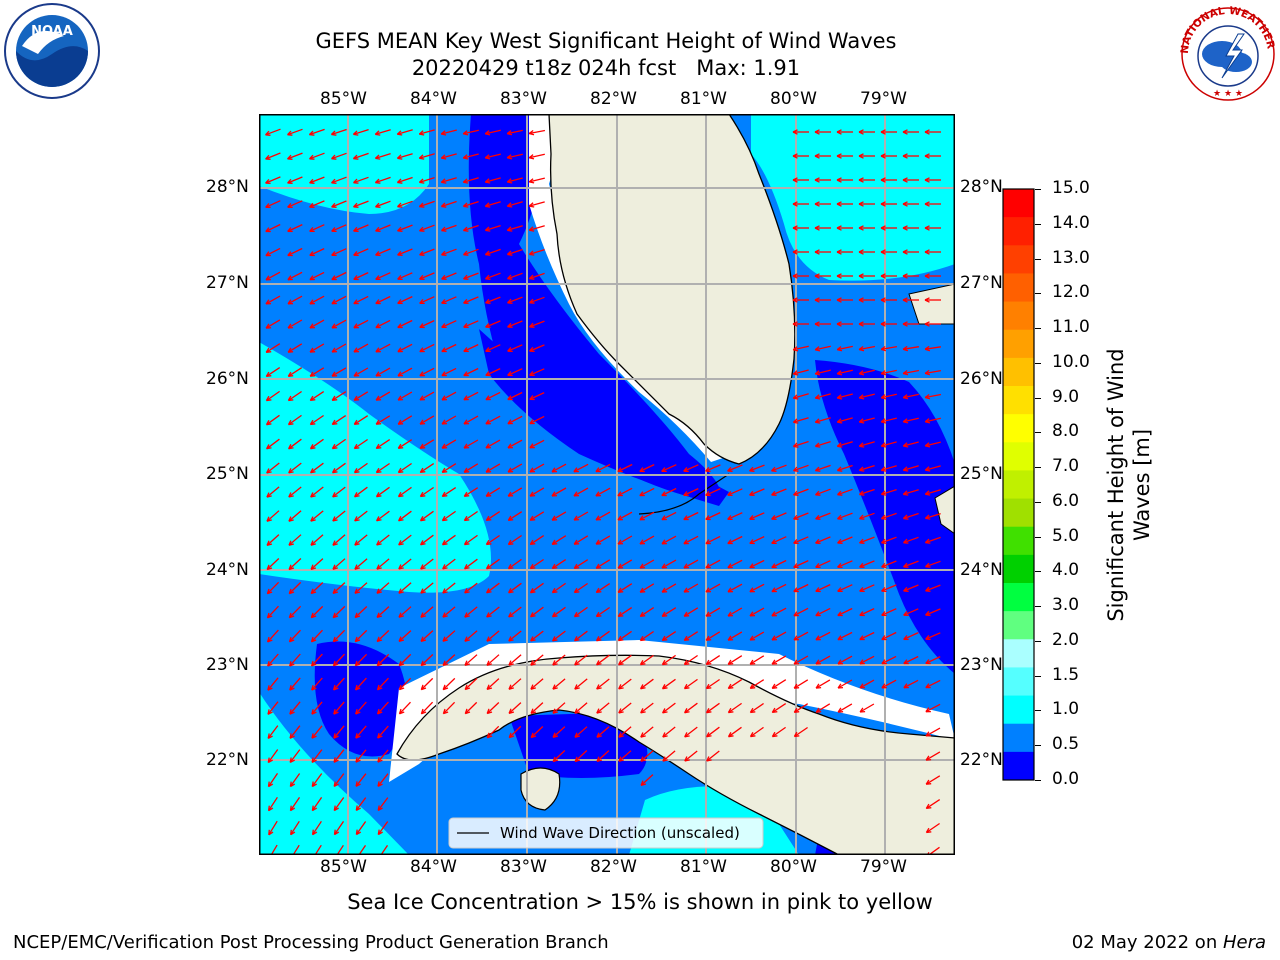  I want to click on colorbar-tick-label: 7.0, so click(1066, 466).